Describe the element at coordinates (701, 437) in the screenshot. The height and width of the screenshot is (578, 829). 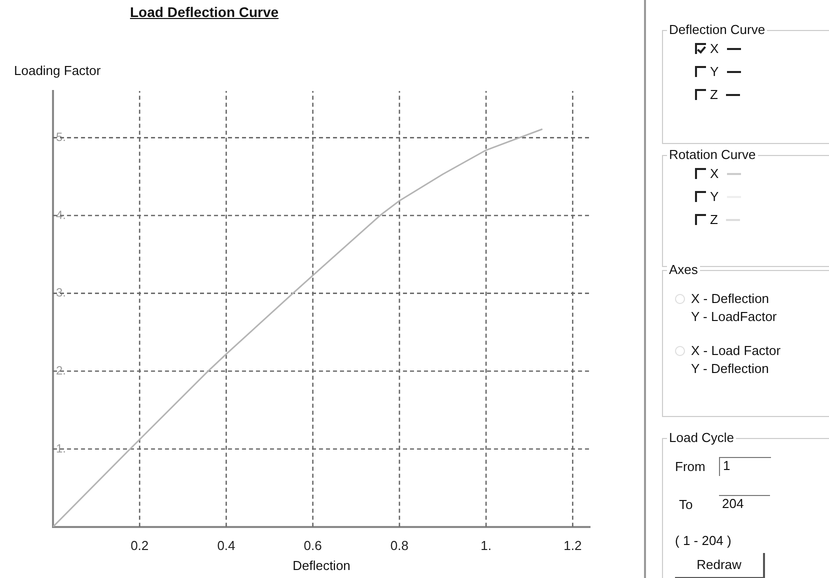
I see `text: Load Cycle` at that location.